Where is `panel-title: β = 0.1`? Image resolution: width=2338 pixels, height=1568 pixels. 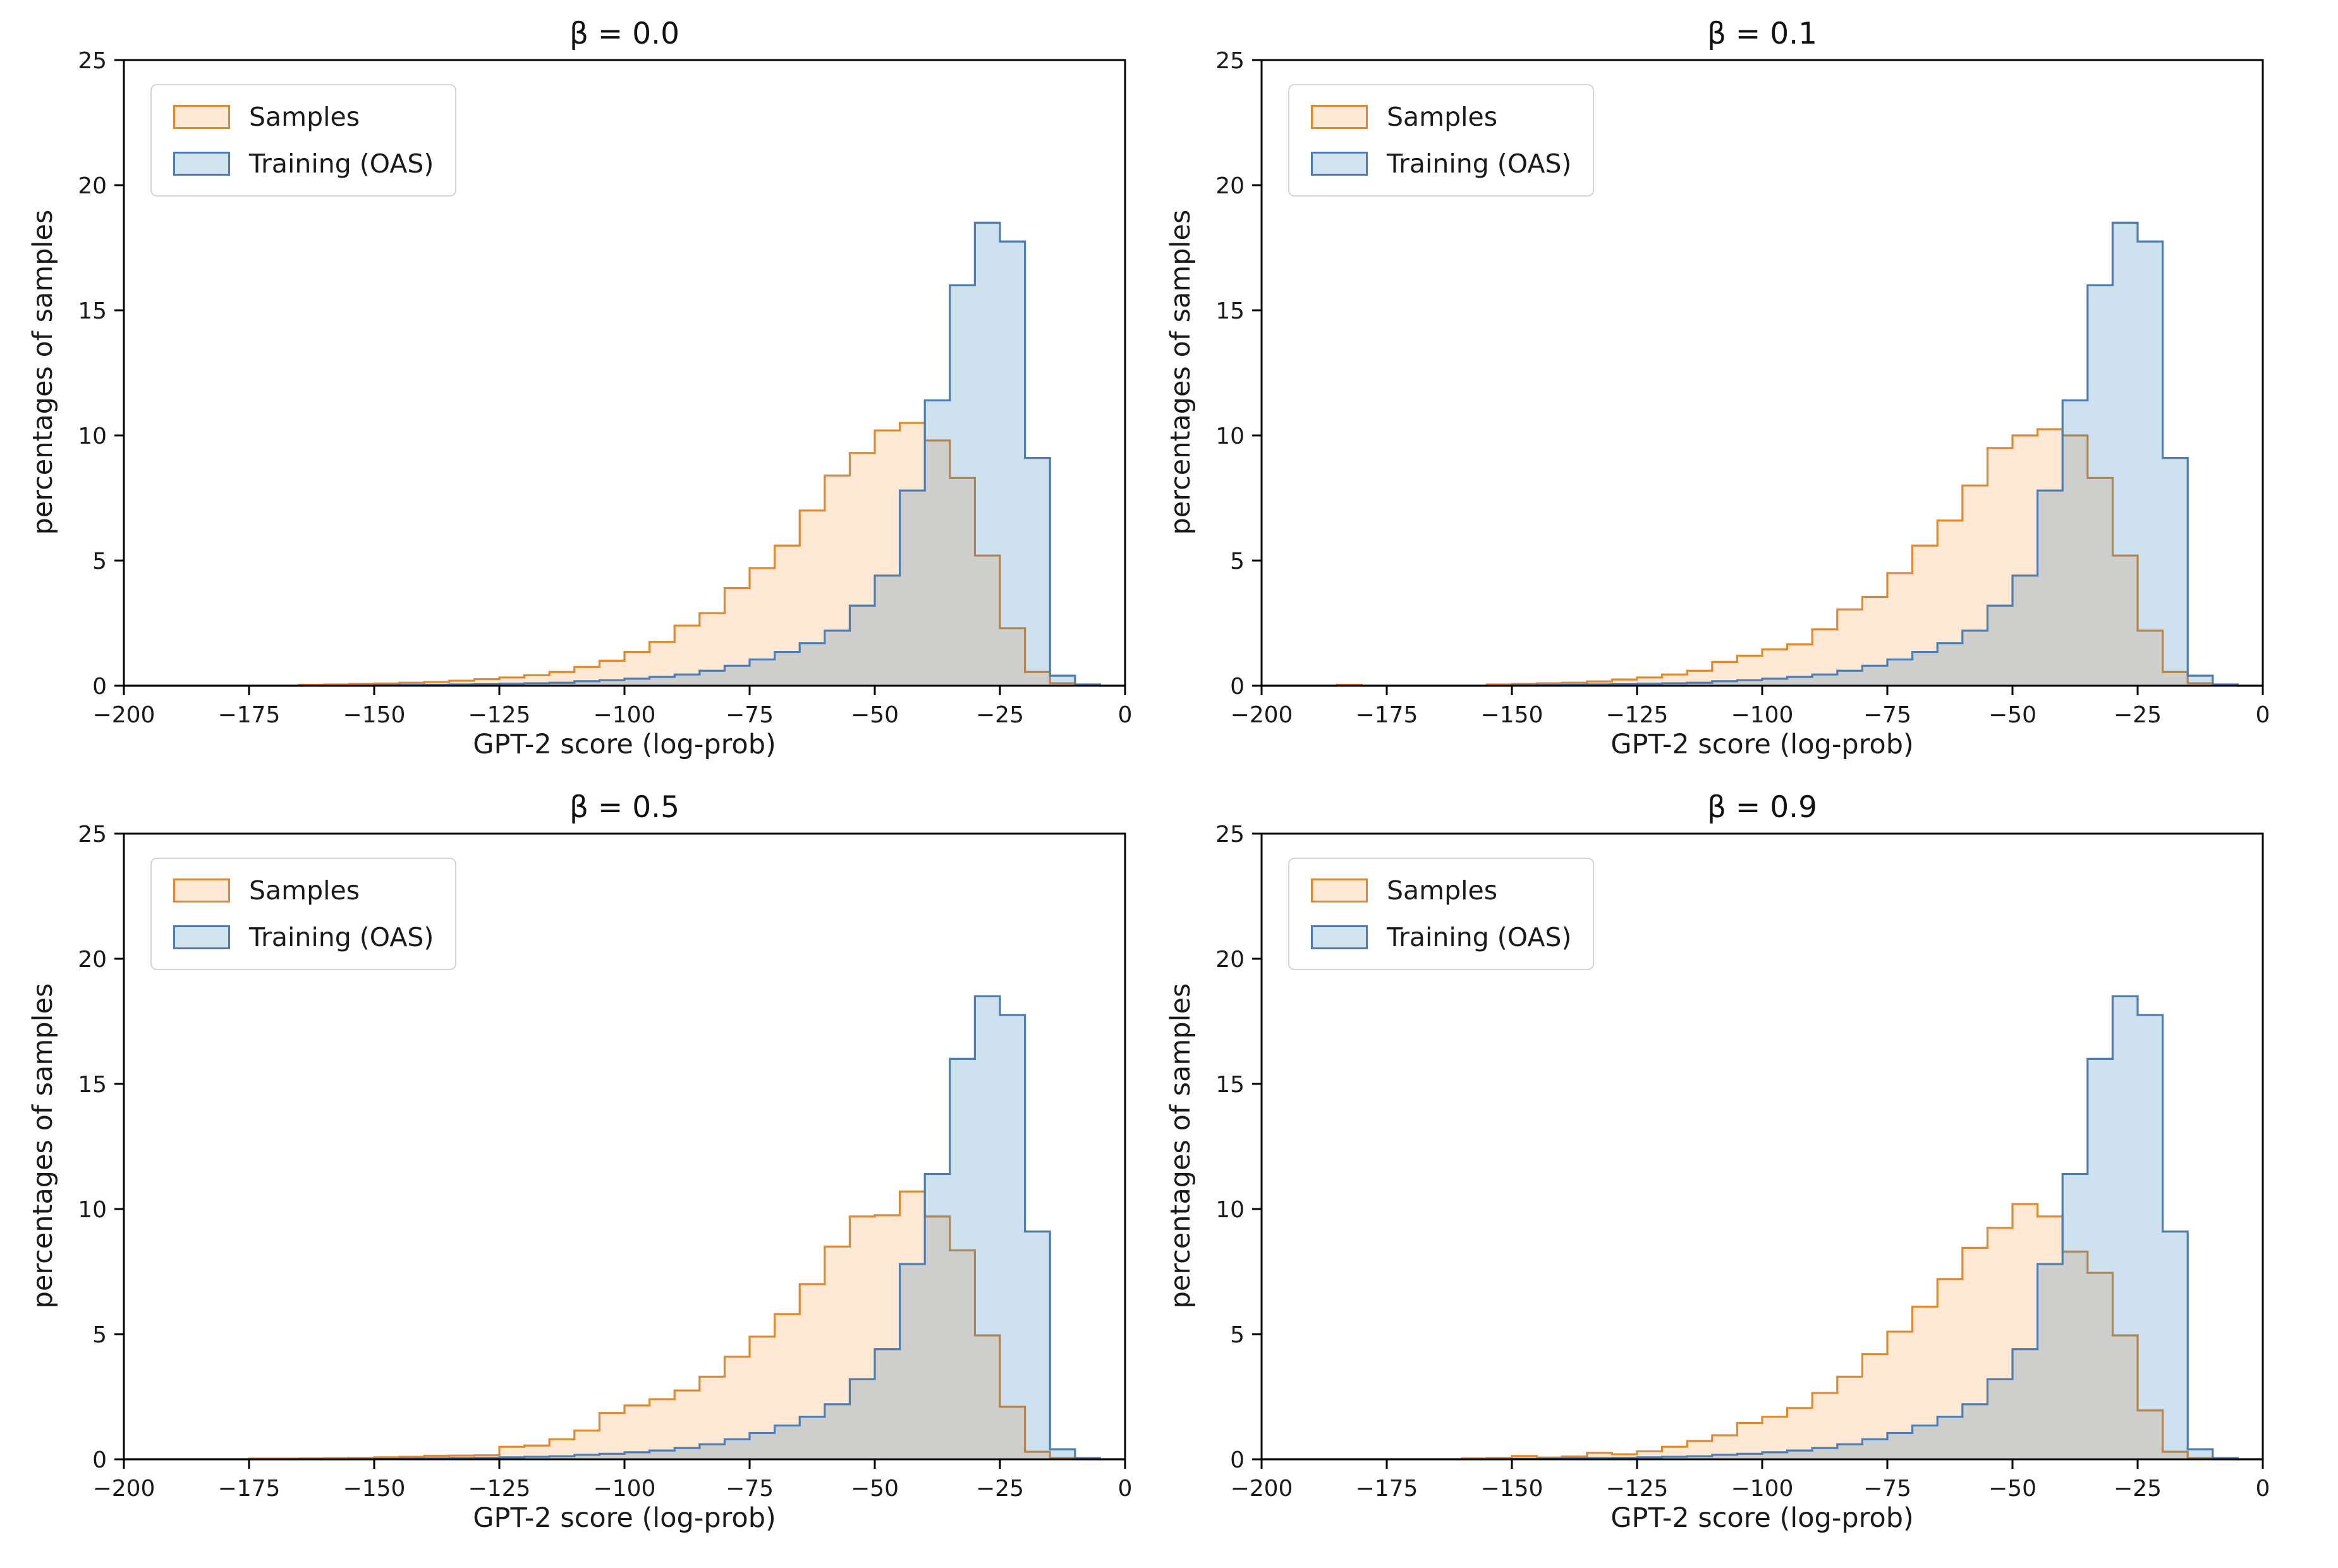
panel-title: β = 0.1 is located at coordinates (1762, 33).